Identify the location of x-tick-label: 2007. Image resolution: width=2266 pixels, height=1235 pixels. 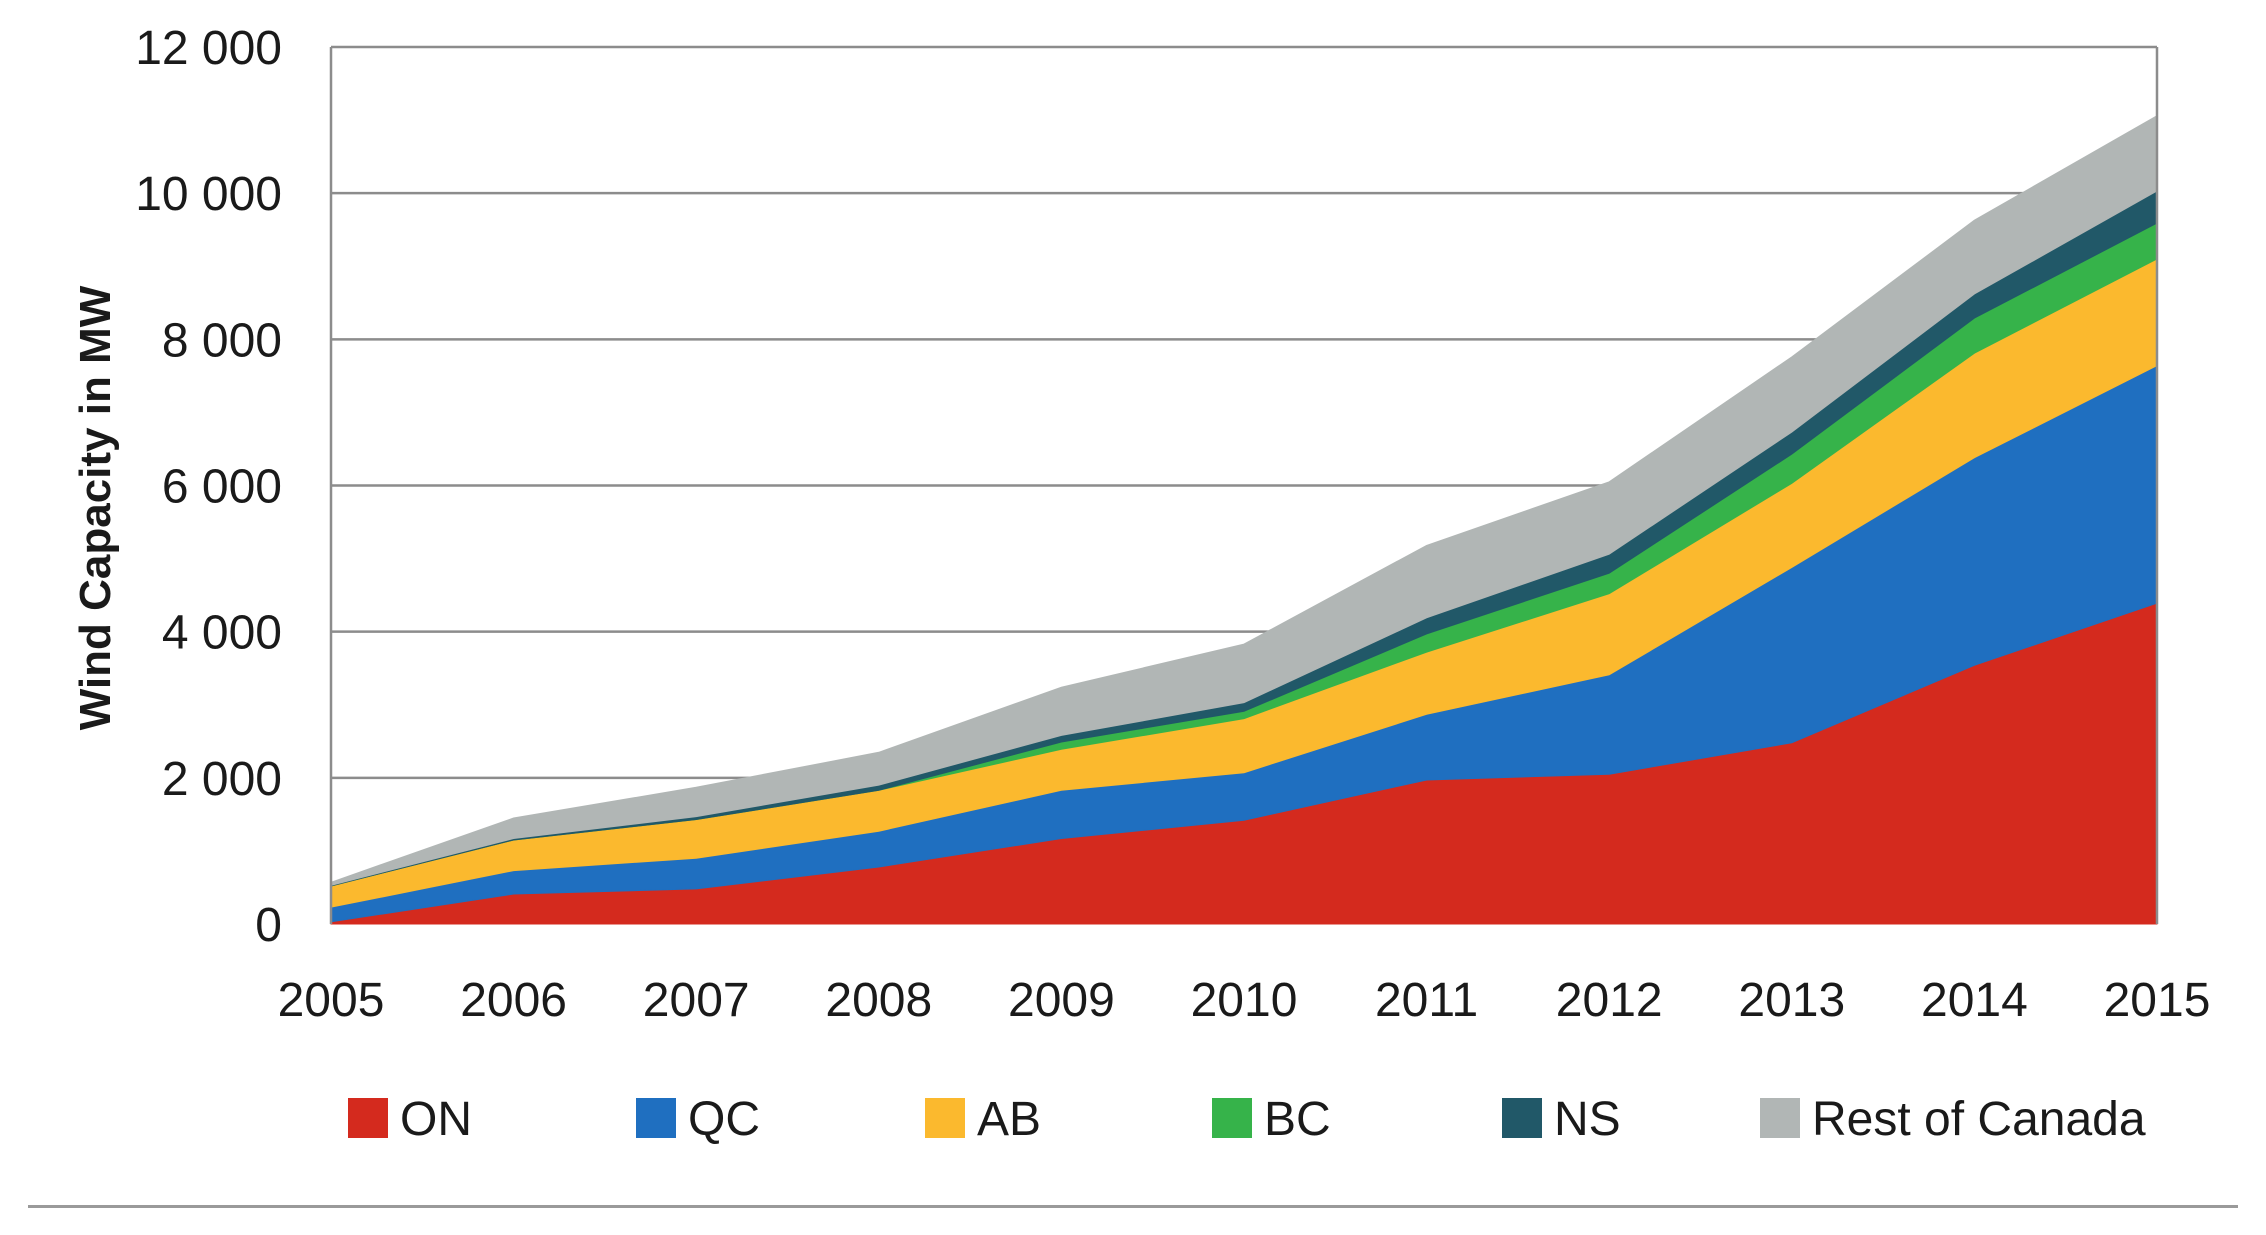
(696, 1000).